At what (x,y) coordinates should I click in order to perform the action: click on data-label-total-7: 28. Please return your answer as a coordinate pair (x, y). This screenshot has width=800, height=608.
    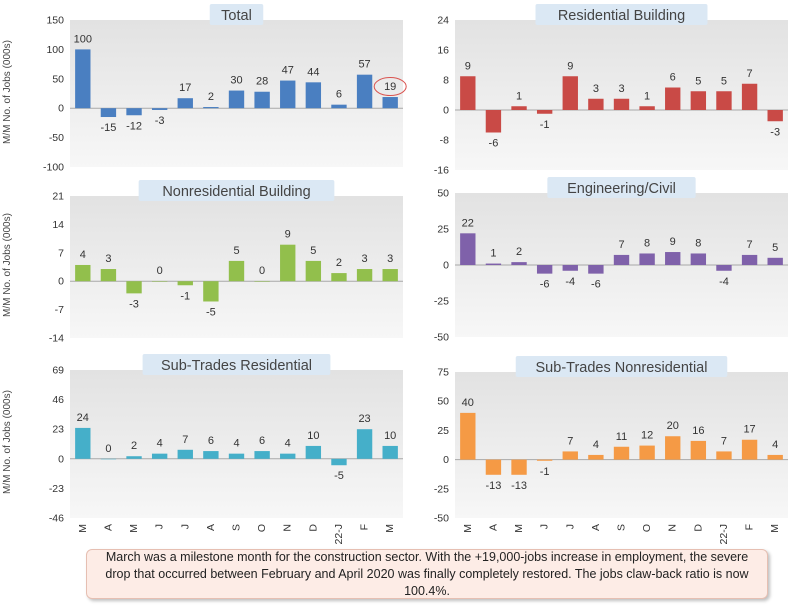
    Looking at the image, I should click on (262, 82).